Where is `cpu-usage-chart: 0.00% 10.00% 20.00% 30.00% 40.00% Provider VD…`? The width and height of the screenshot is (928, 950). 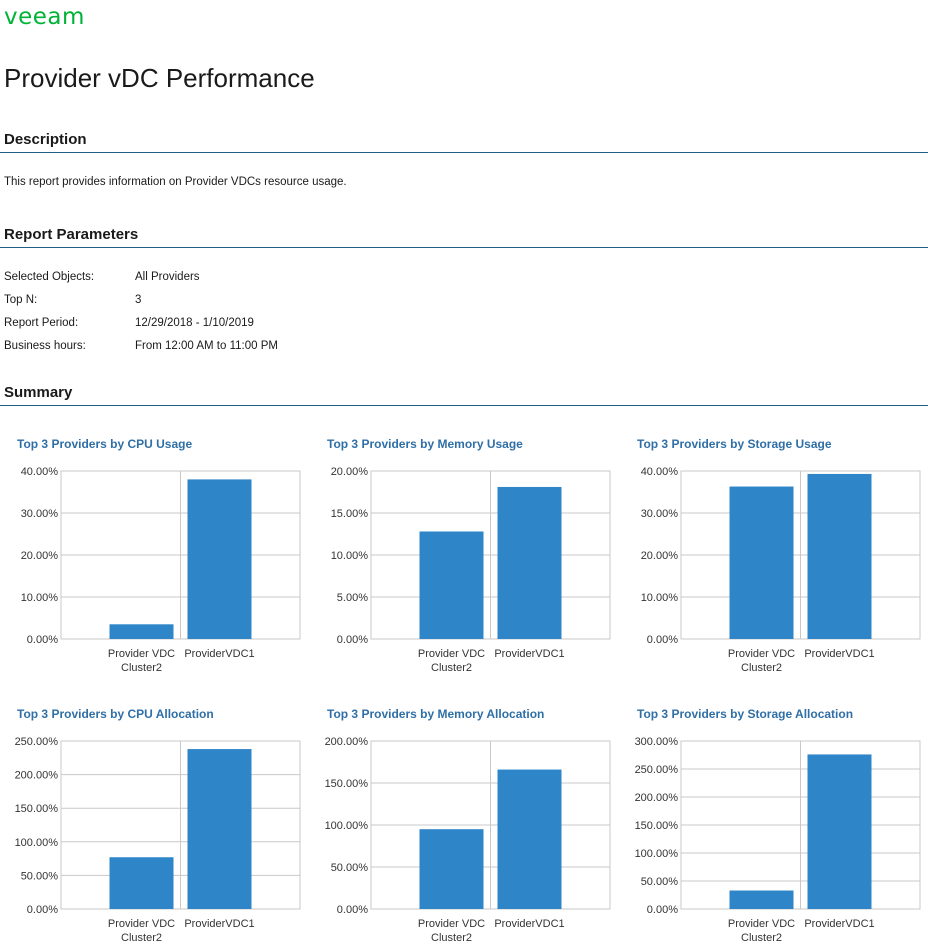 cpu-usage-chart: 0.00% 10.00% 20.00% 30.00% 40.00% Provider VD… is located at coordinates (161, 570).